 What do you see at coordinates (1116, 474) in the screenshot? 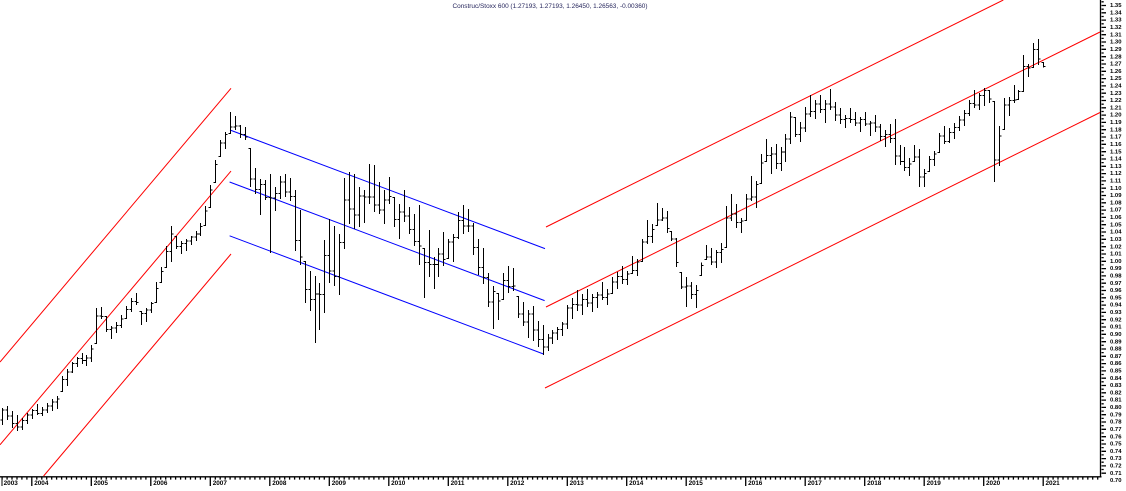
I see `svg-text: 0.71` at bounding box center [1116, 474].